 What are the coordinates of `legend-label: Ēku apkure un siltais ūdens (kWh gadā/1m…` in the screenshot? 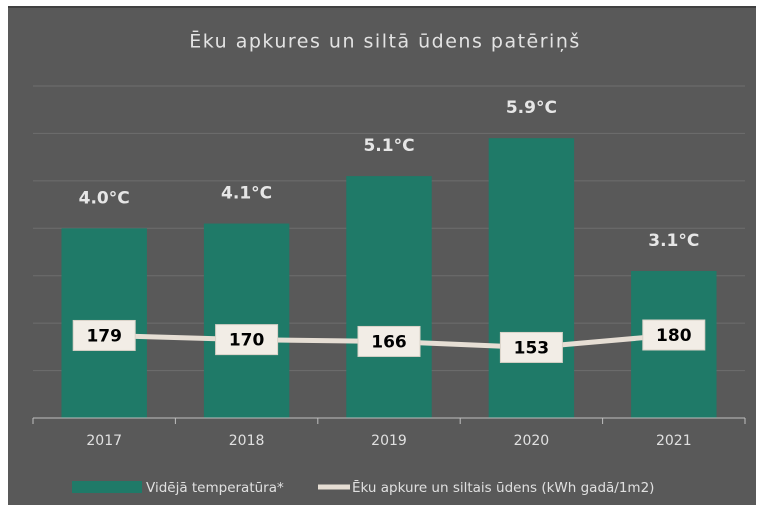 It's located at (503, 487).